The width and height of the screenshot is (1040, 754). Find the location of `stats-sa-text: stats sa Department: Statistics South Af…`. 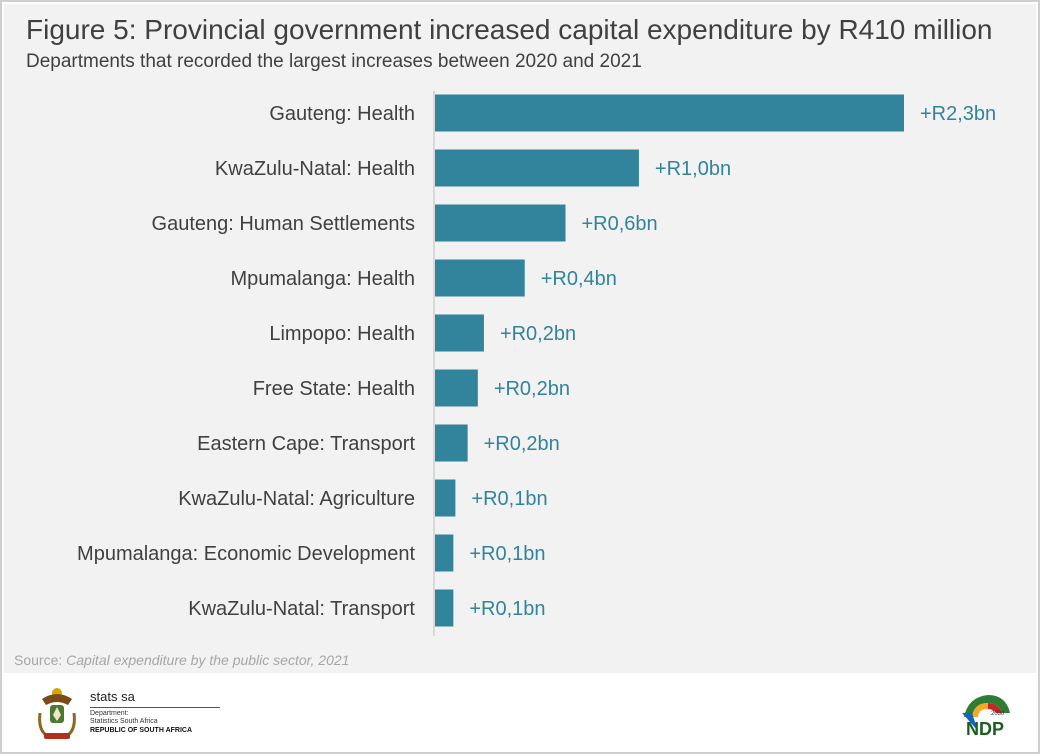

stats-sa-text: stats sa Department: Statistics South Af… is located at coordinates (155, 712).